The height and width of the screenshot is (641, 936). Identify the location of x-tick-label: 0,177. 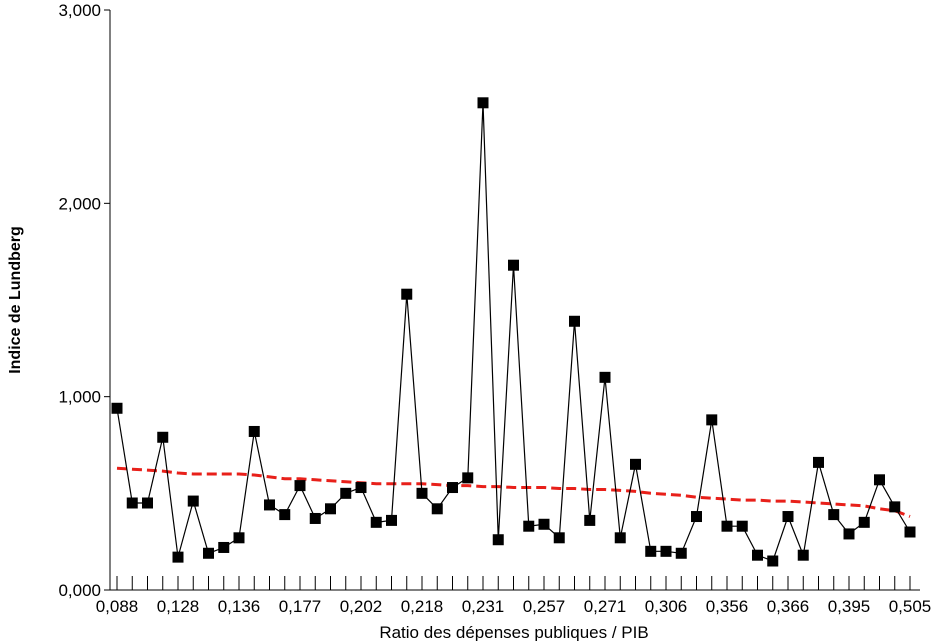
(300, 606).